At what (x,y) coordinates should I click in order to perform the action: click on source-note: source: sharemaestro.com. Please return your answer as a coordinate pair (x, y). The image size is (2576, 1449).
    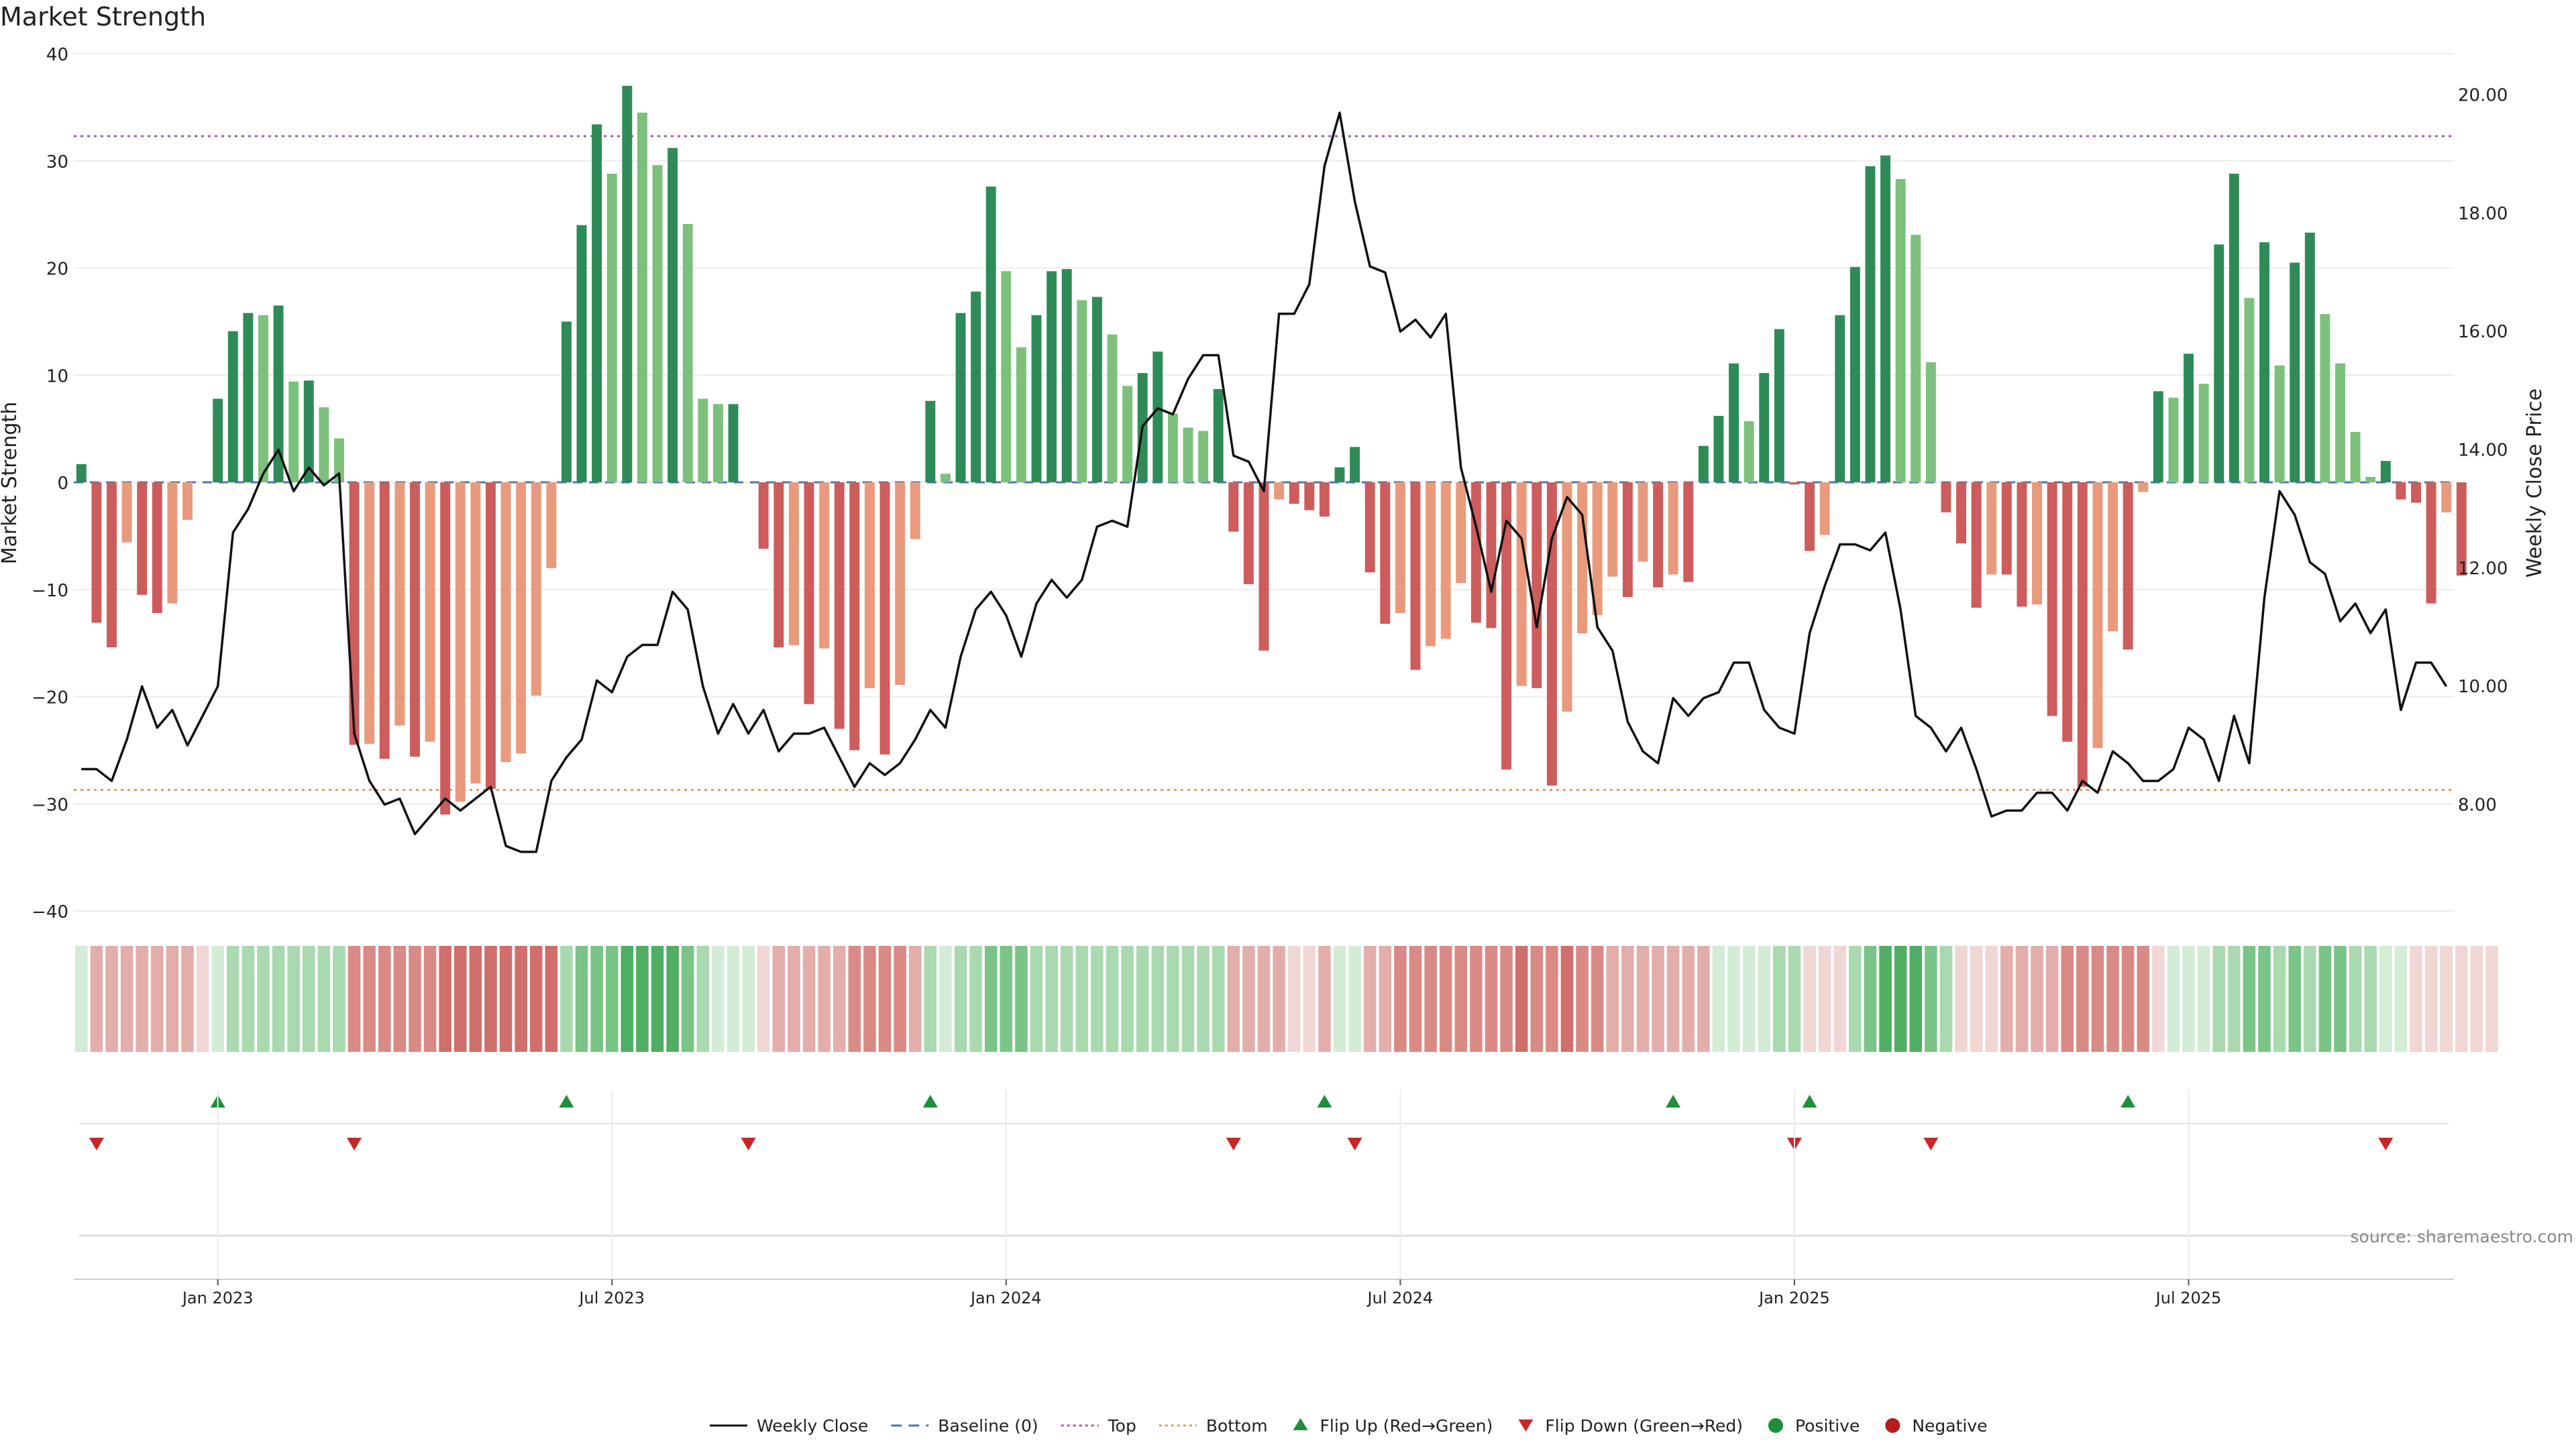
    Looking at the image, I should click on (2462, 1236).